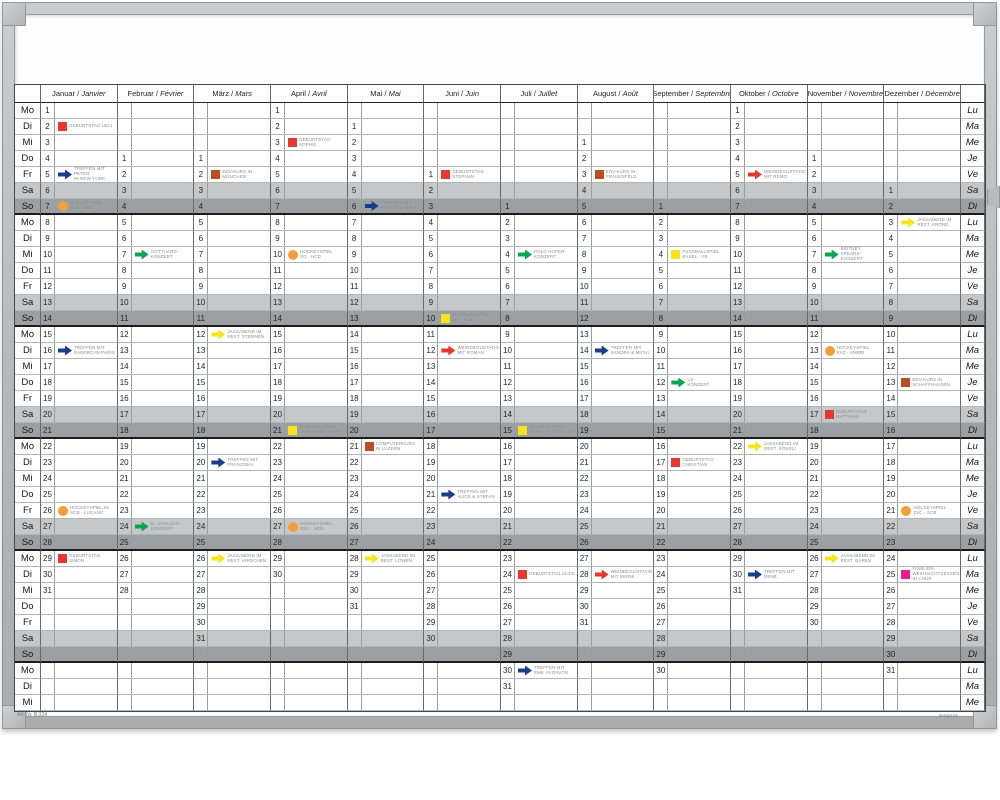 The height and width of the screenshot is (800, 1000). What do you see at coordinates (462, 335) in the screenshot?
I see `day-cell: 11` at bounding box center [462, 335].